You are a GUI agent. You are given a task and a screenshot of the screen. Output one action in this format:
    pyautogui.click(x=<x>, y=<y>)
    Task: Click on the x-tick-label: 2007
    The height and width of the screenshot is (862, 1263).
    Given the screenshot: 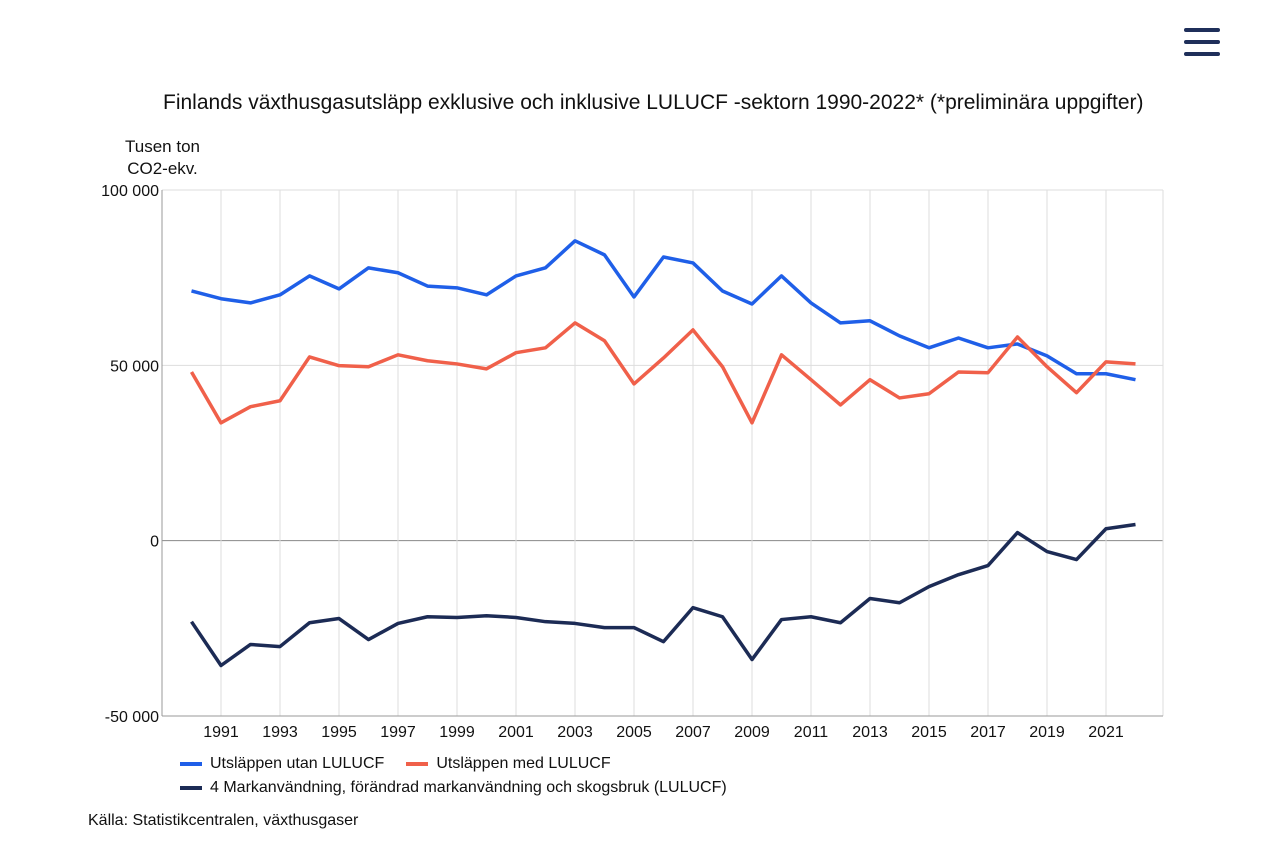 What is the action you would take?
    pyautogui.click(x=693, y=732)
    